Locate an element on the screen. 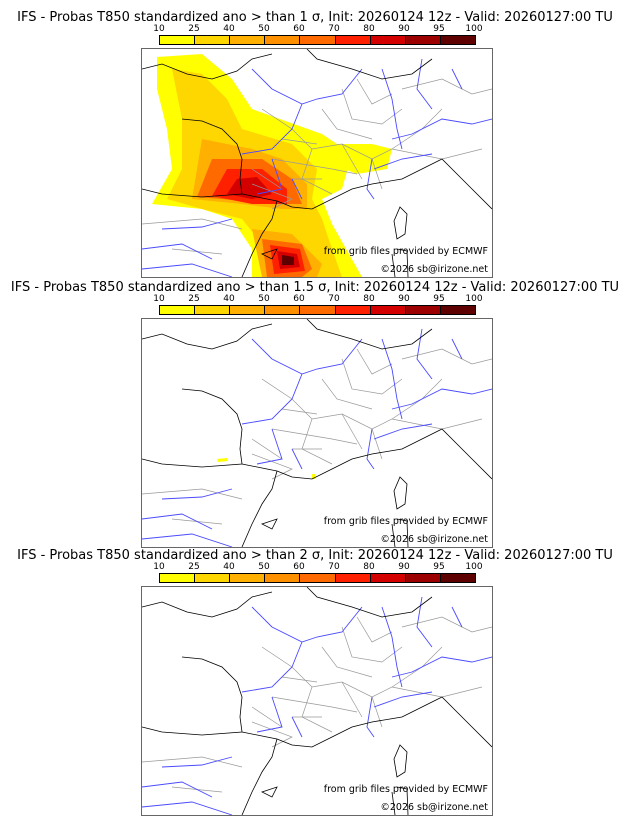 The image size is (630, 828). borders is located at coordinates (317, 704).